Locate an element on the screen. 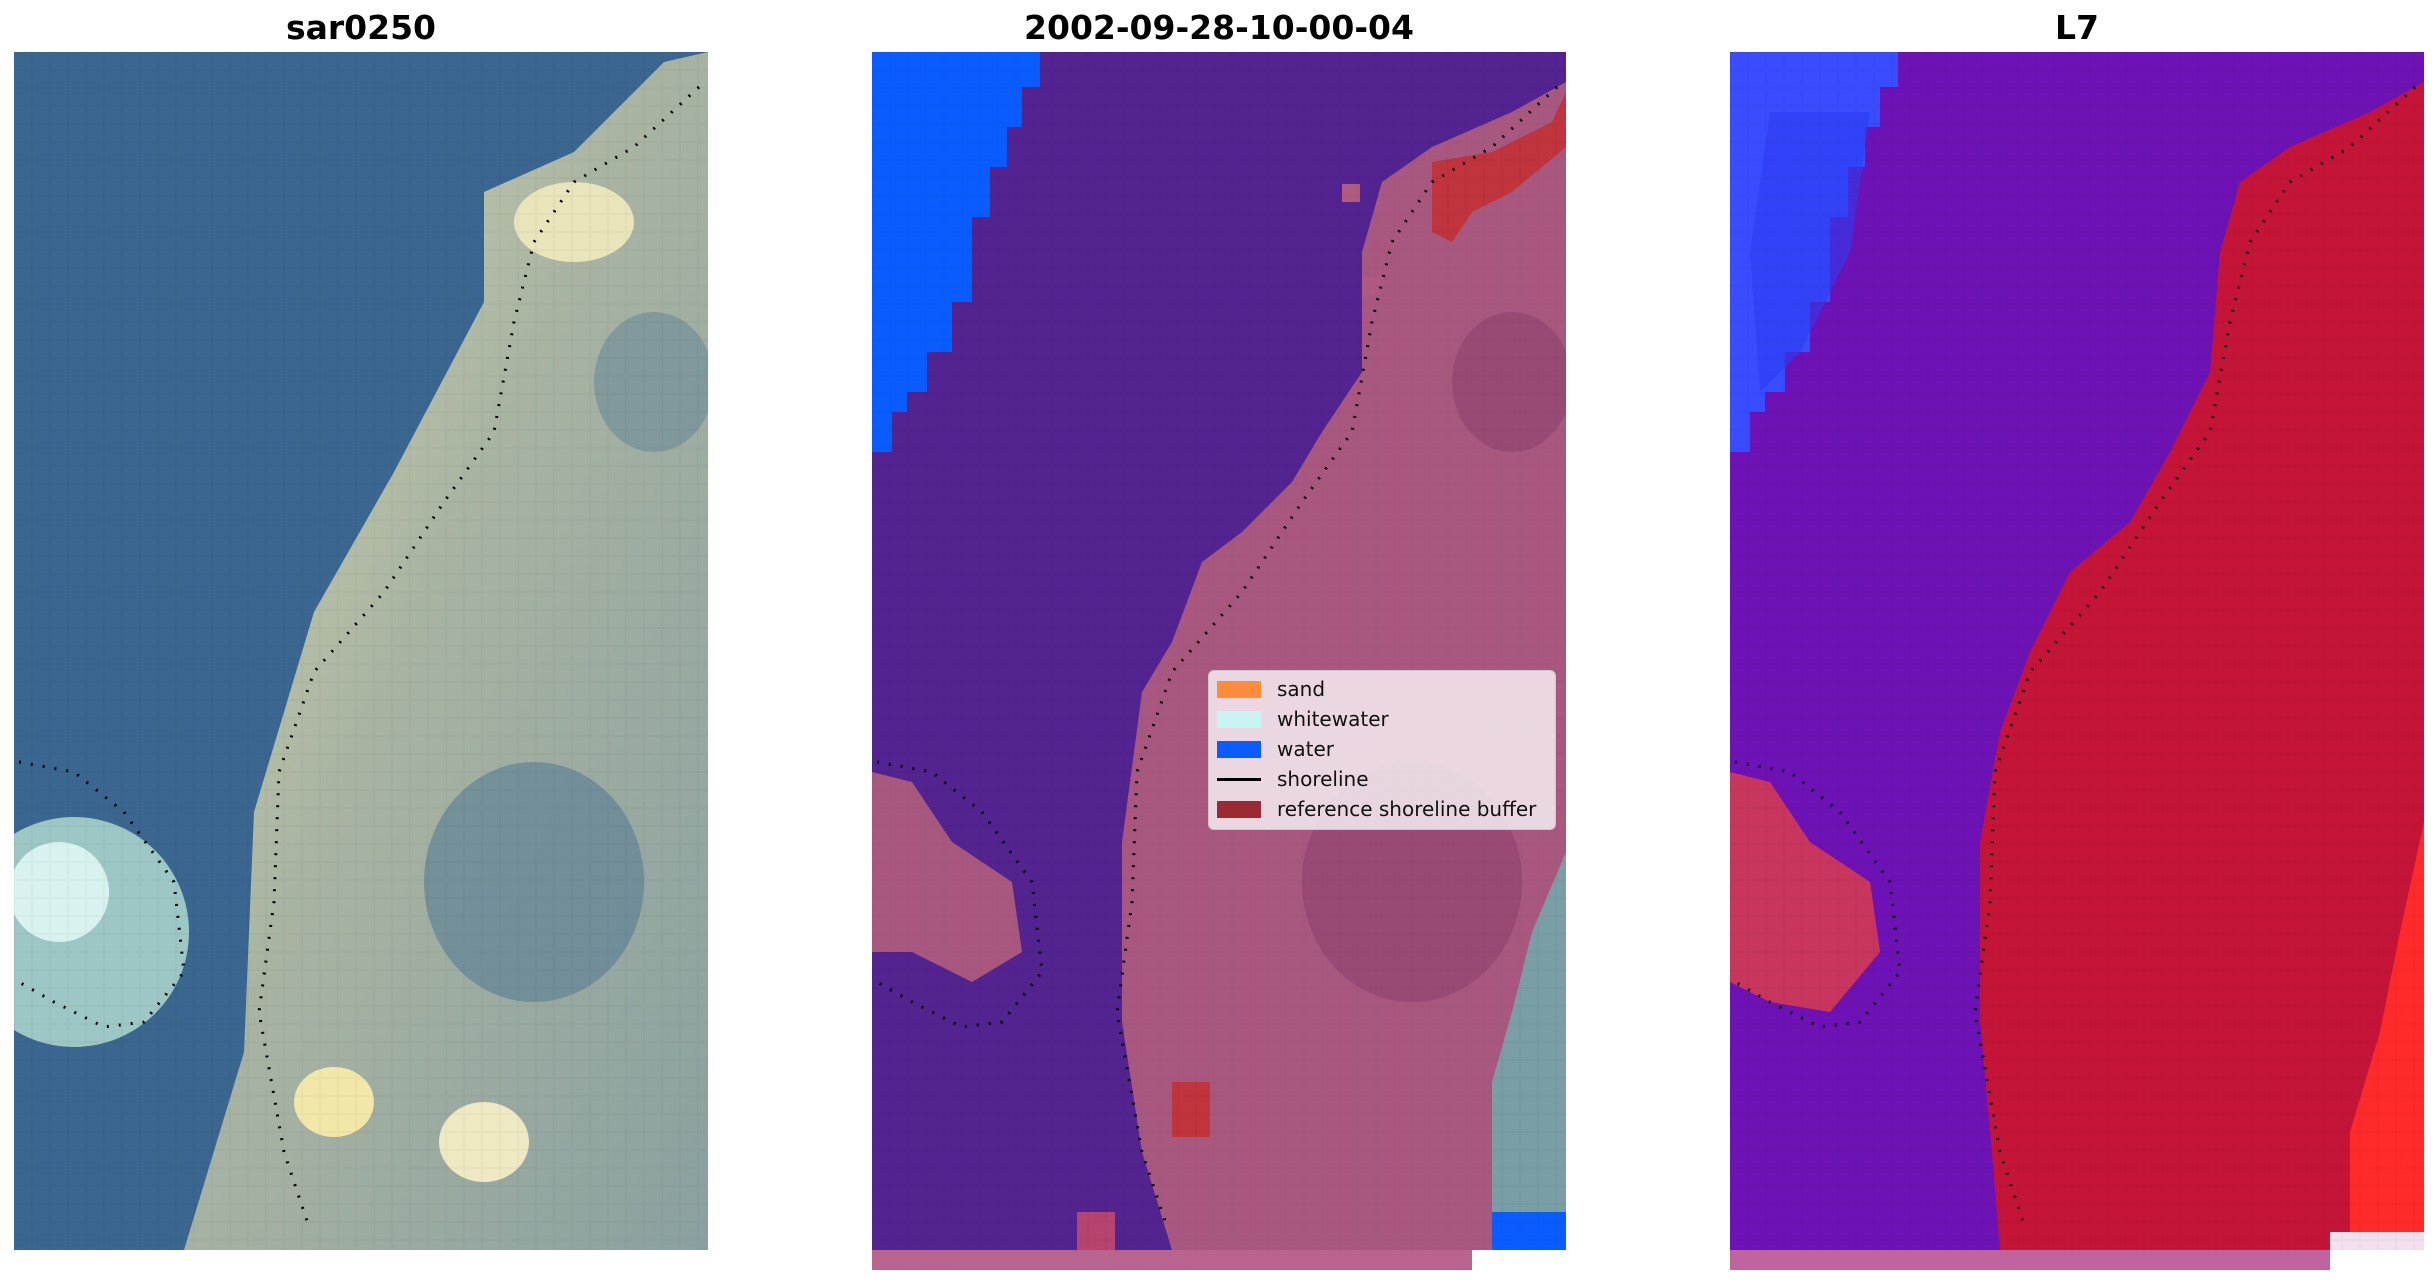 The height and width of the screenshot is (1283, 2436). legend-item-shoreline: shoreline is located at coordinates (1293, 779).